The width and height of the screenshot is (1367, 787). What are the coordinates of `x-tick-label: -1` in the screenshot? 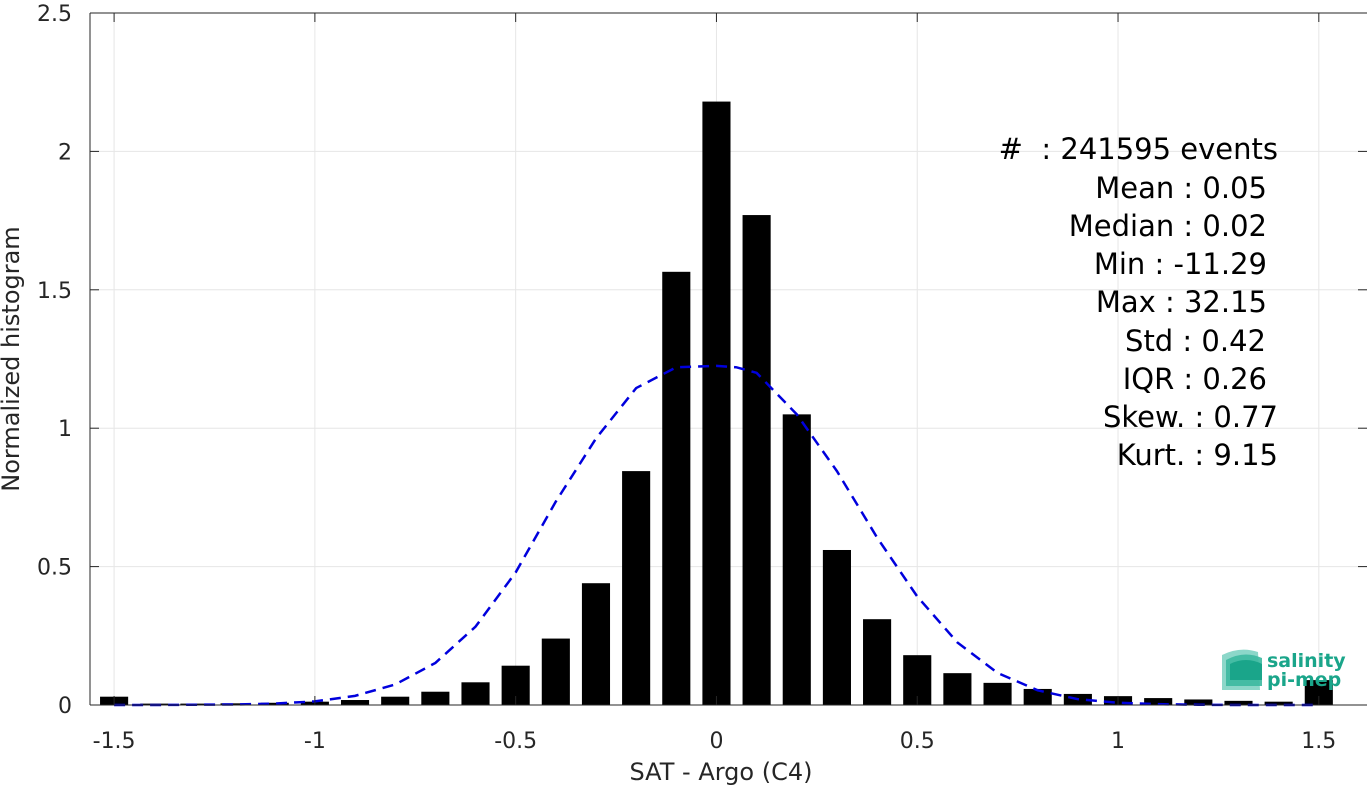 It's located at (315, 741).